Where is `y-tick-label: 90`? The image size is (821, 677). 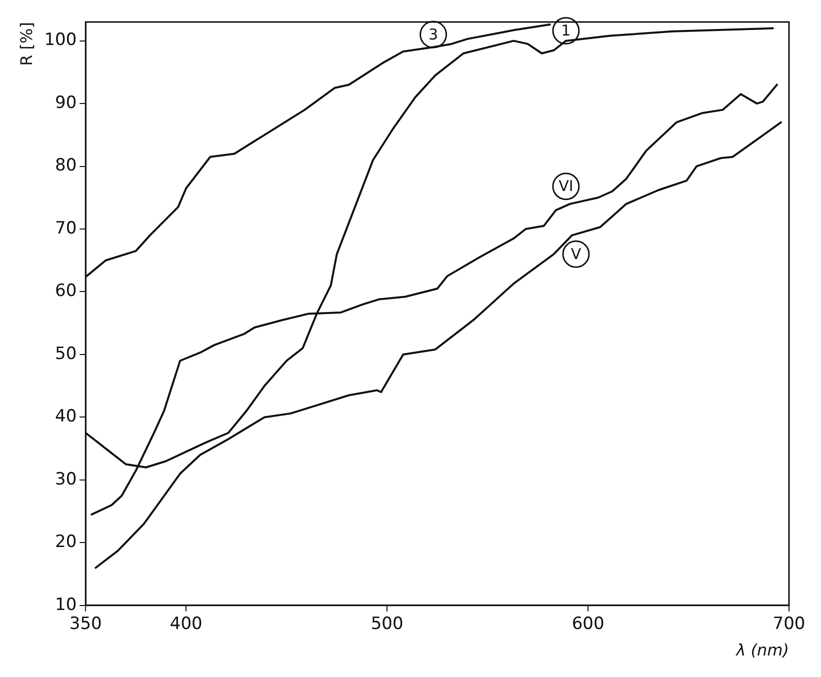
y-tick-label: 90 is located at coordinates (66, 102).